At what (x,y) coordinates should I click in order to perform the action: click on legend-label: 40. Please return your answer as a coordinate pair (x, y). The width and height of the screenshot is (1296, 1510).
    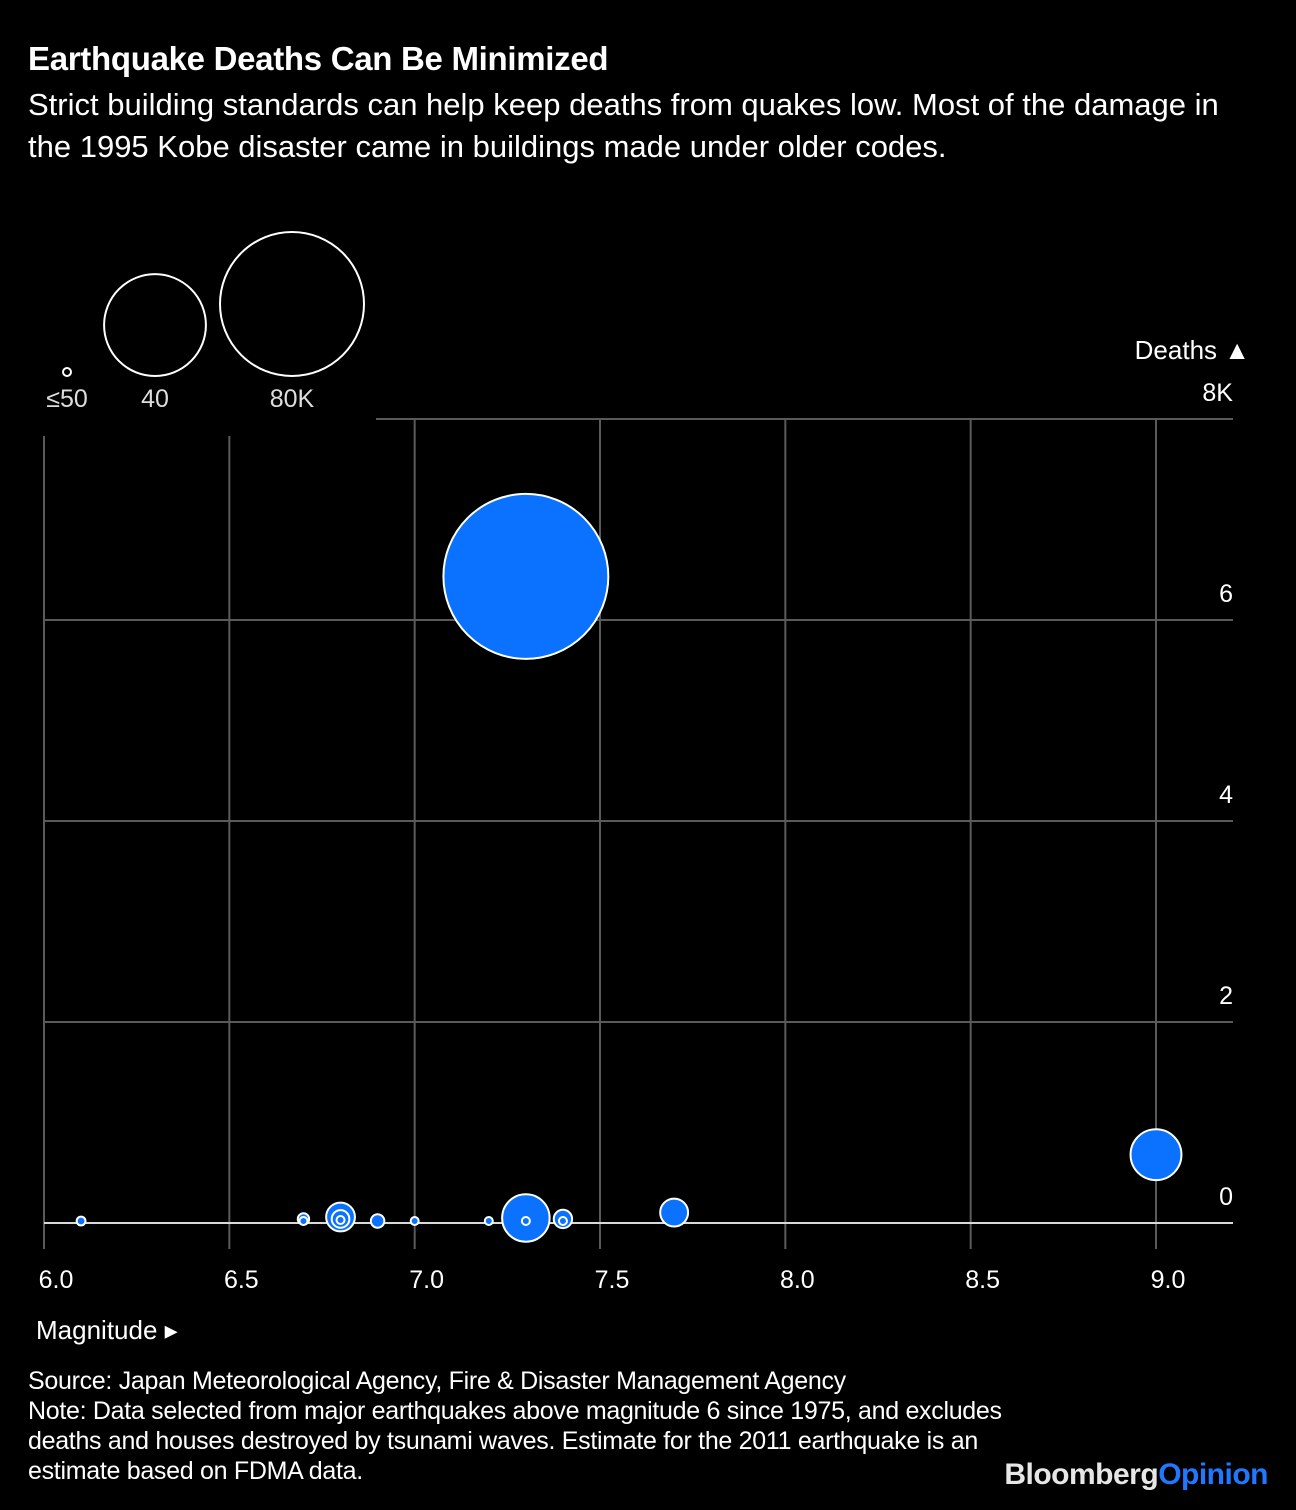
    Looking at the image, I should click on (155, 399).